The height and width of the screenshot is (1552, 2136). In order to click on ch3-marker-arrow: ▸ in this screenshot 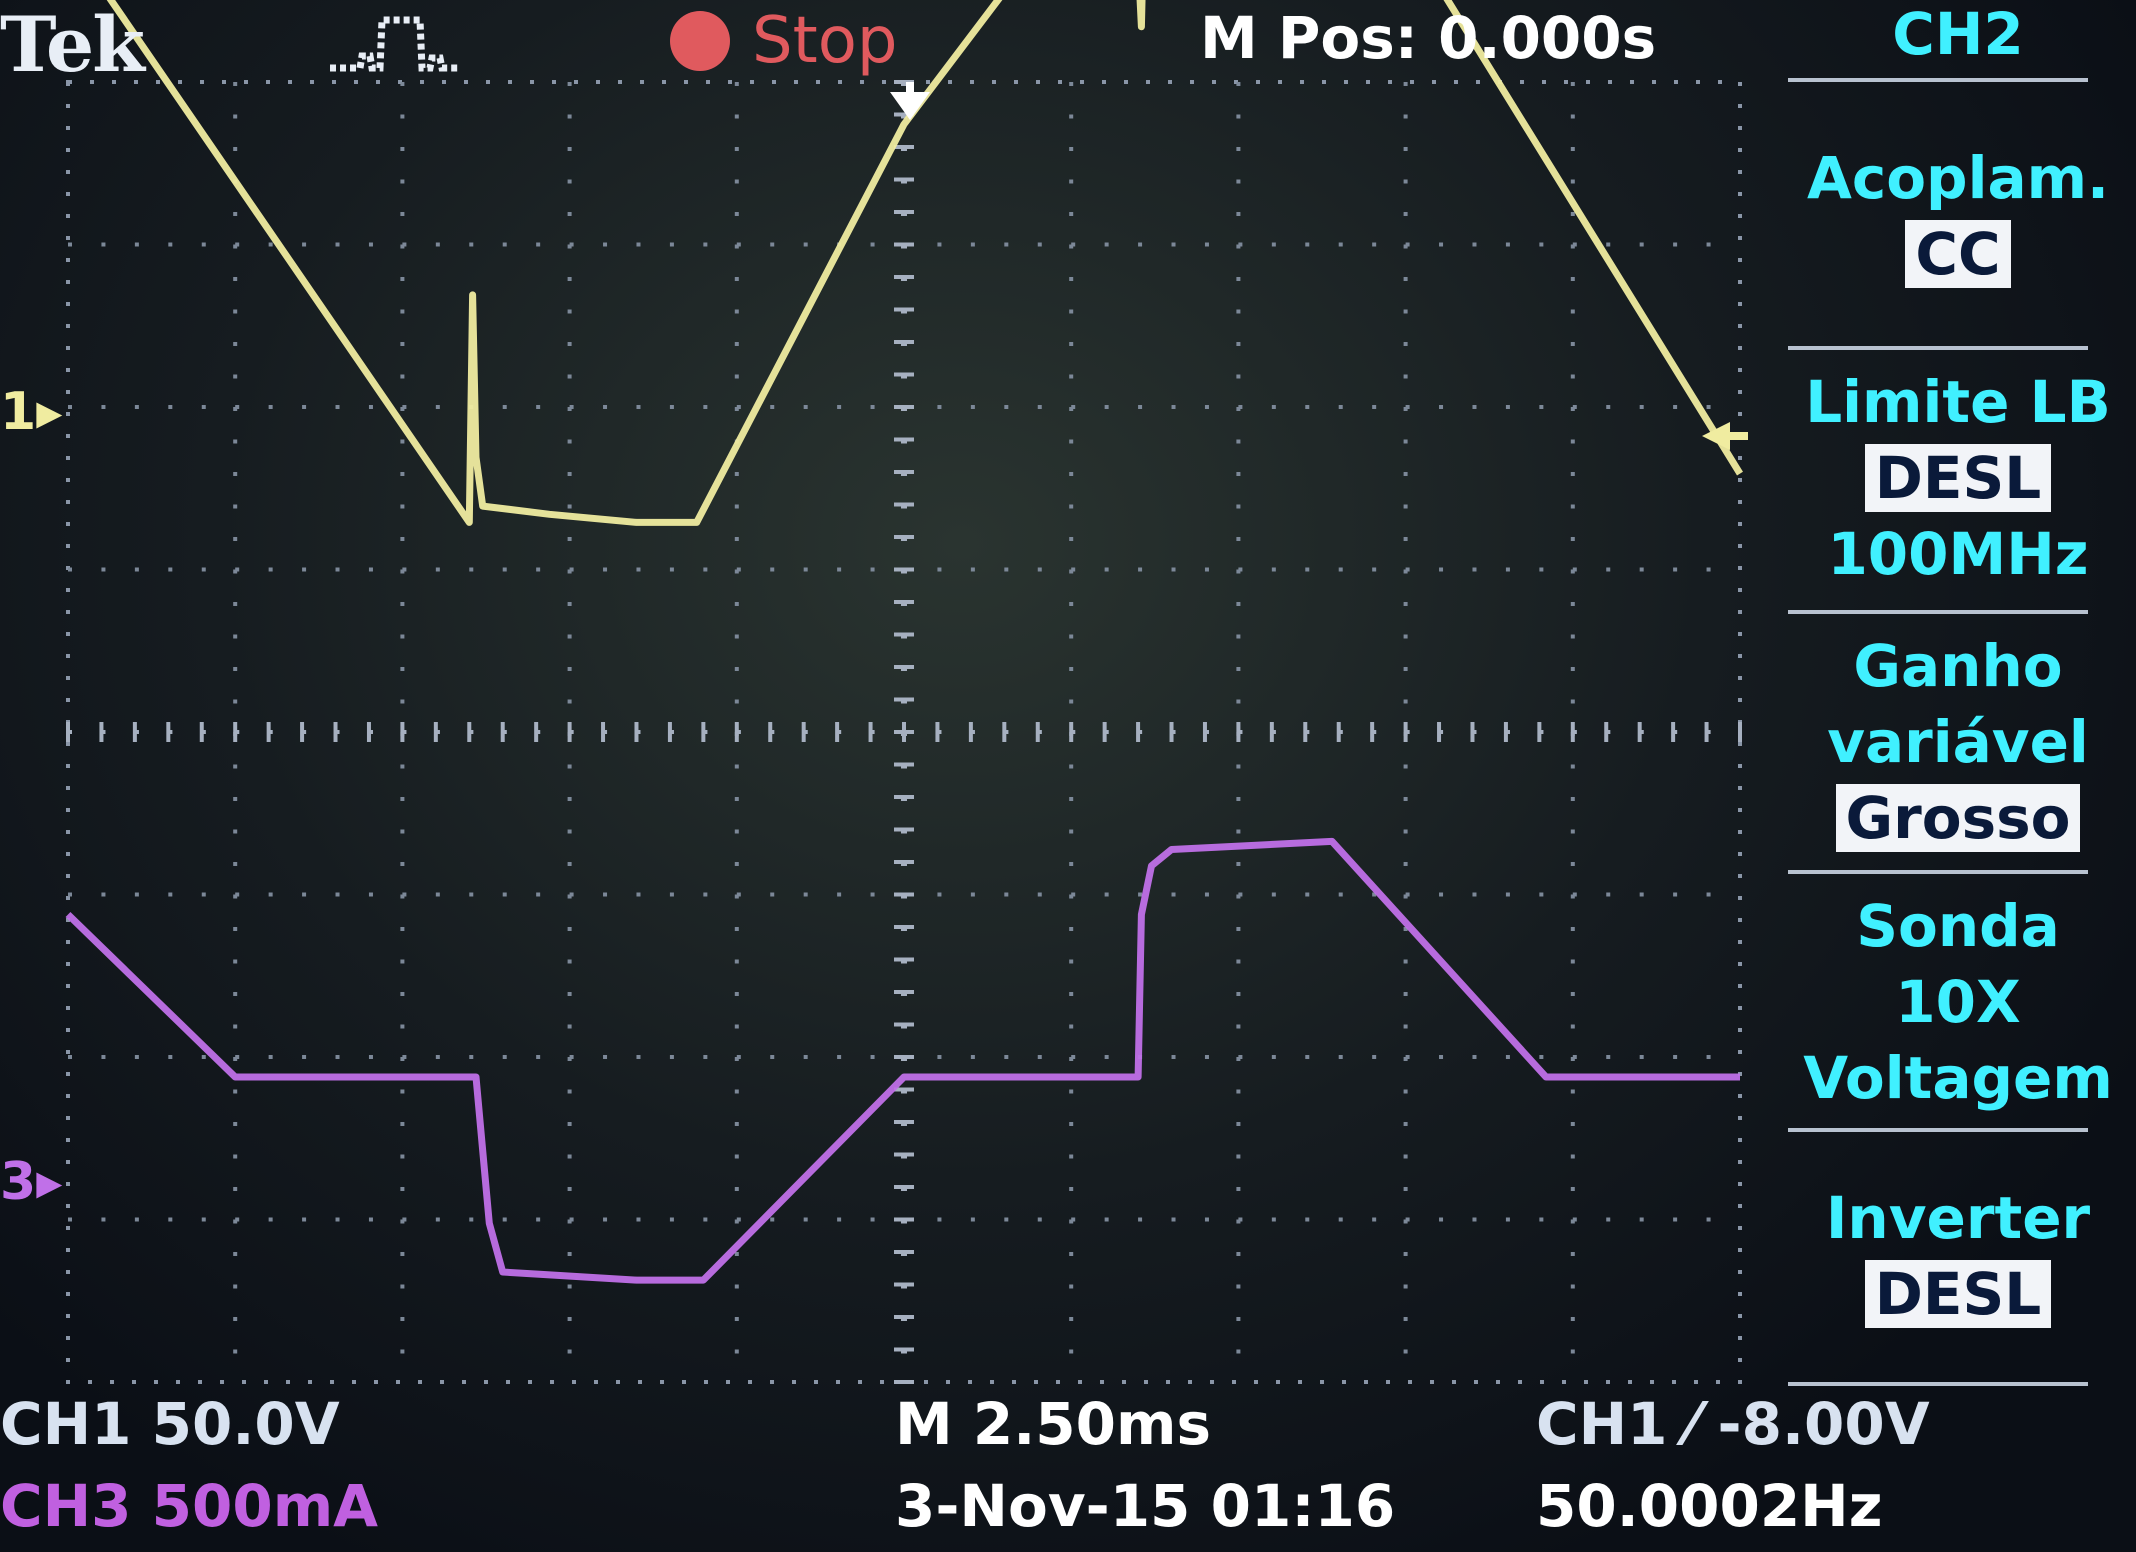, I will do `click(49, 1182)`.